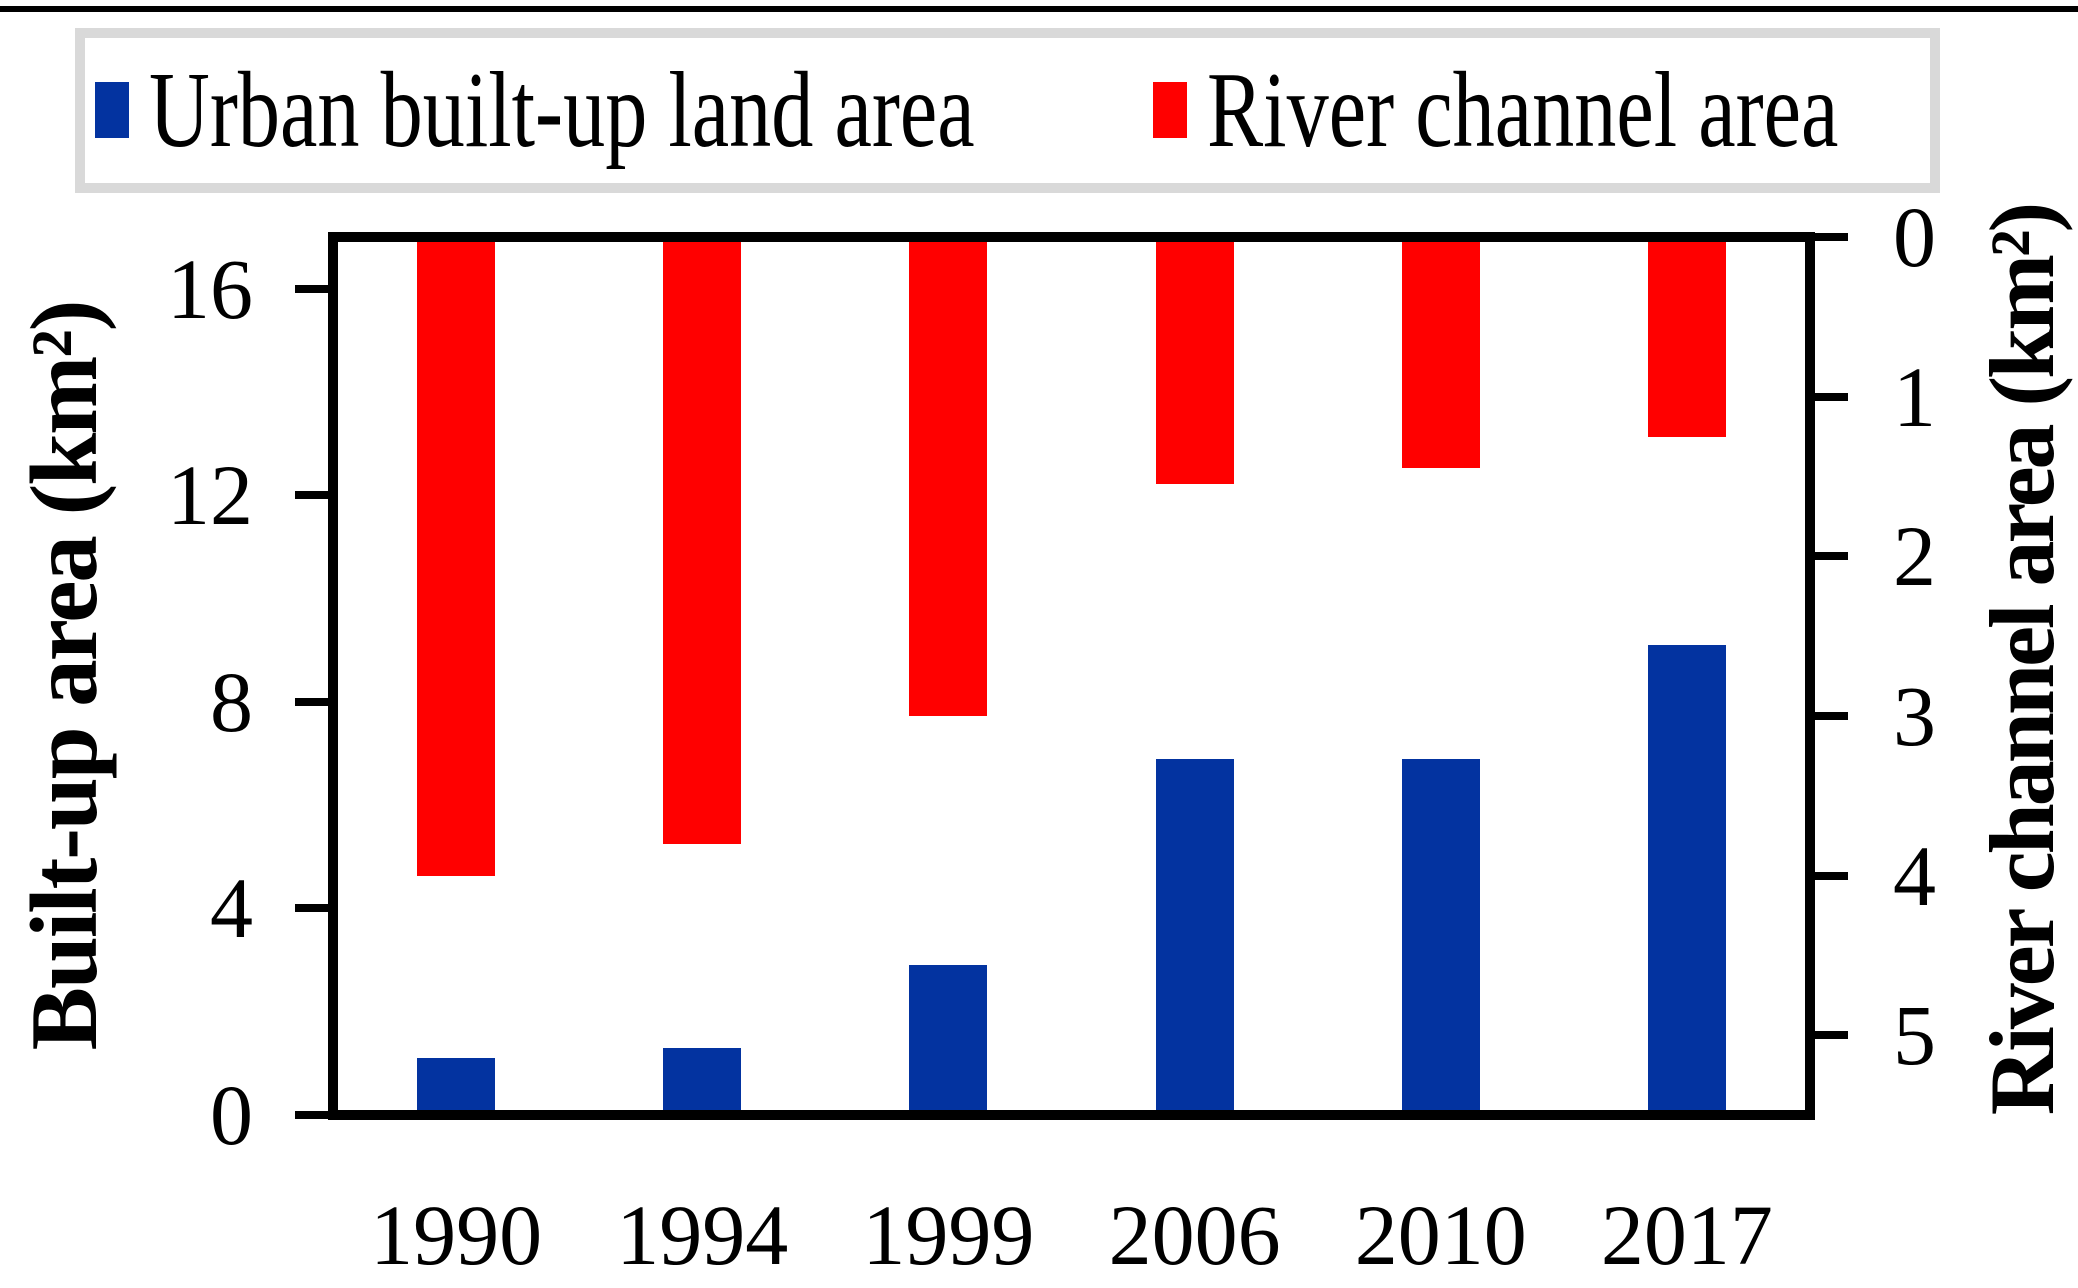 This screenshot has height=1288, width=2078. What do you see at coordinates (1914, 1035) in the screenshot?
I see `right-tick-label-5: 5` at bounding box center [1914, 1035].